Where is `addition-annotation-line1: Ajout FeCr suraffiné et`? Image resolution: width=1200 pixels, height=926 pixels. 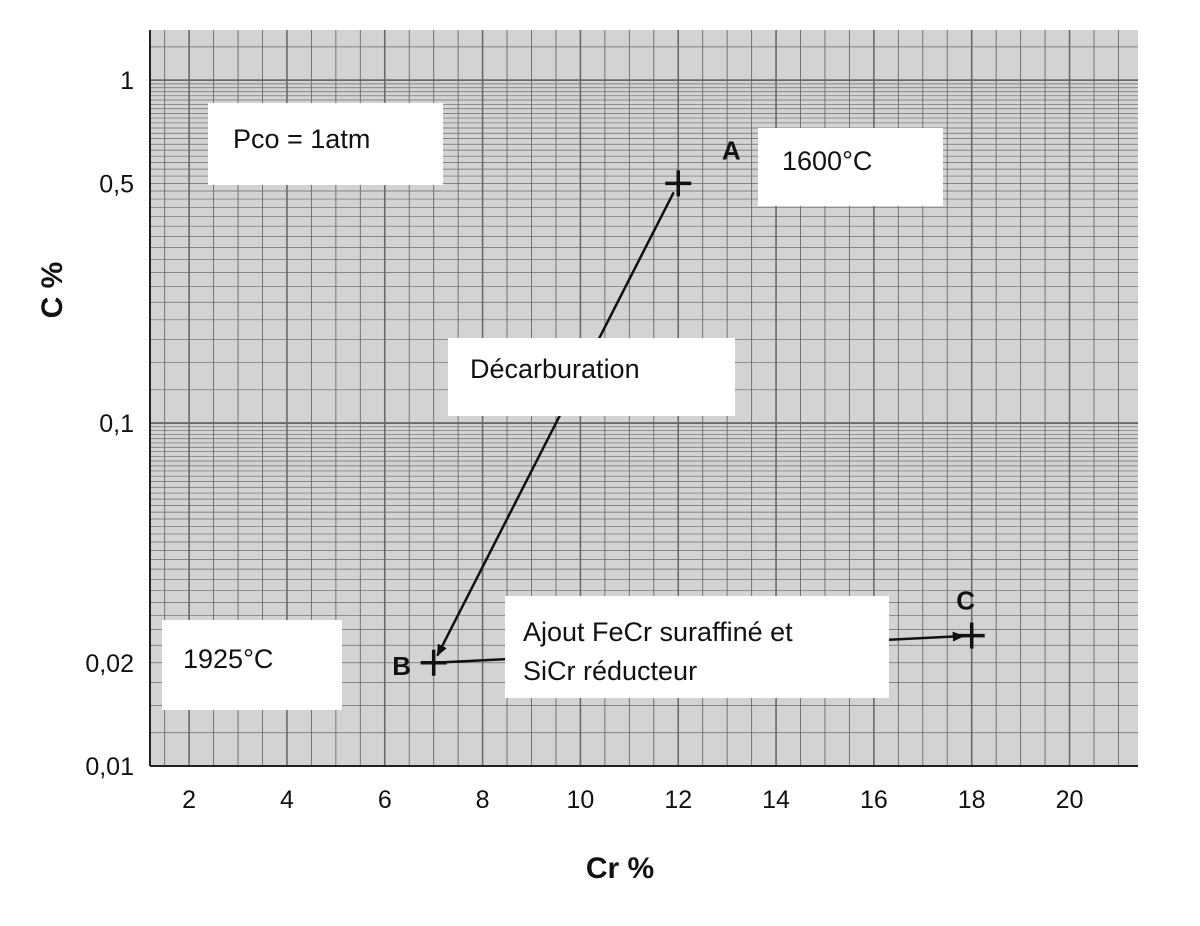
addition-annotation-line1: Ajout FeCr suraffiné et is located at coordinates (658, 632).